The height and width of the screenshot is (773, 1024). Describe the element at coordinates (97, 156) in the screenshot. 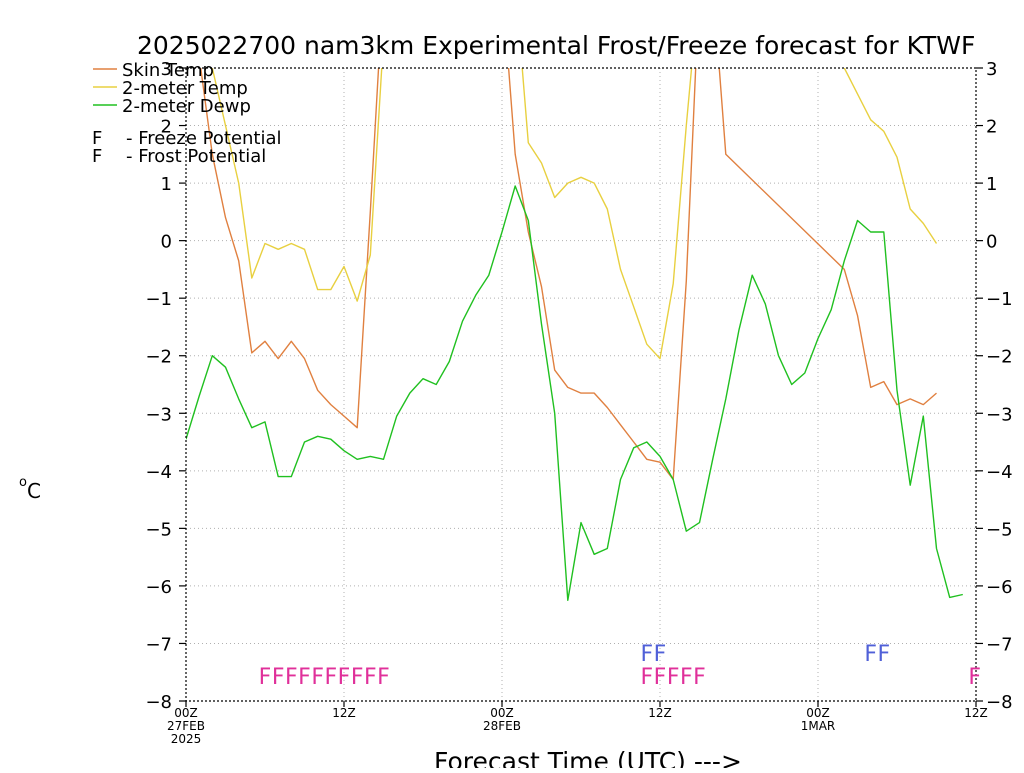

I see `legend-frost-letter: F` at that location.